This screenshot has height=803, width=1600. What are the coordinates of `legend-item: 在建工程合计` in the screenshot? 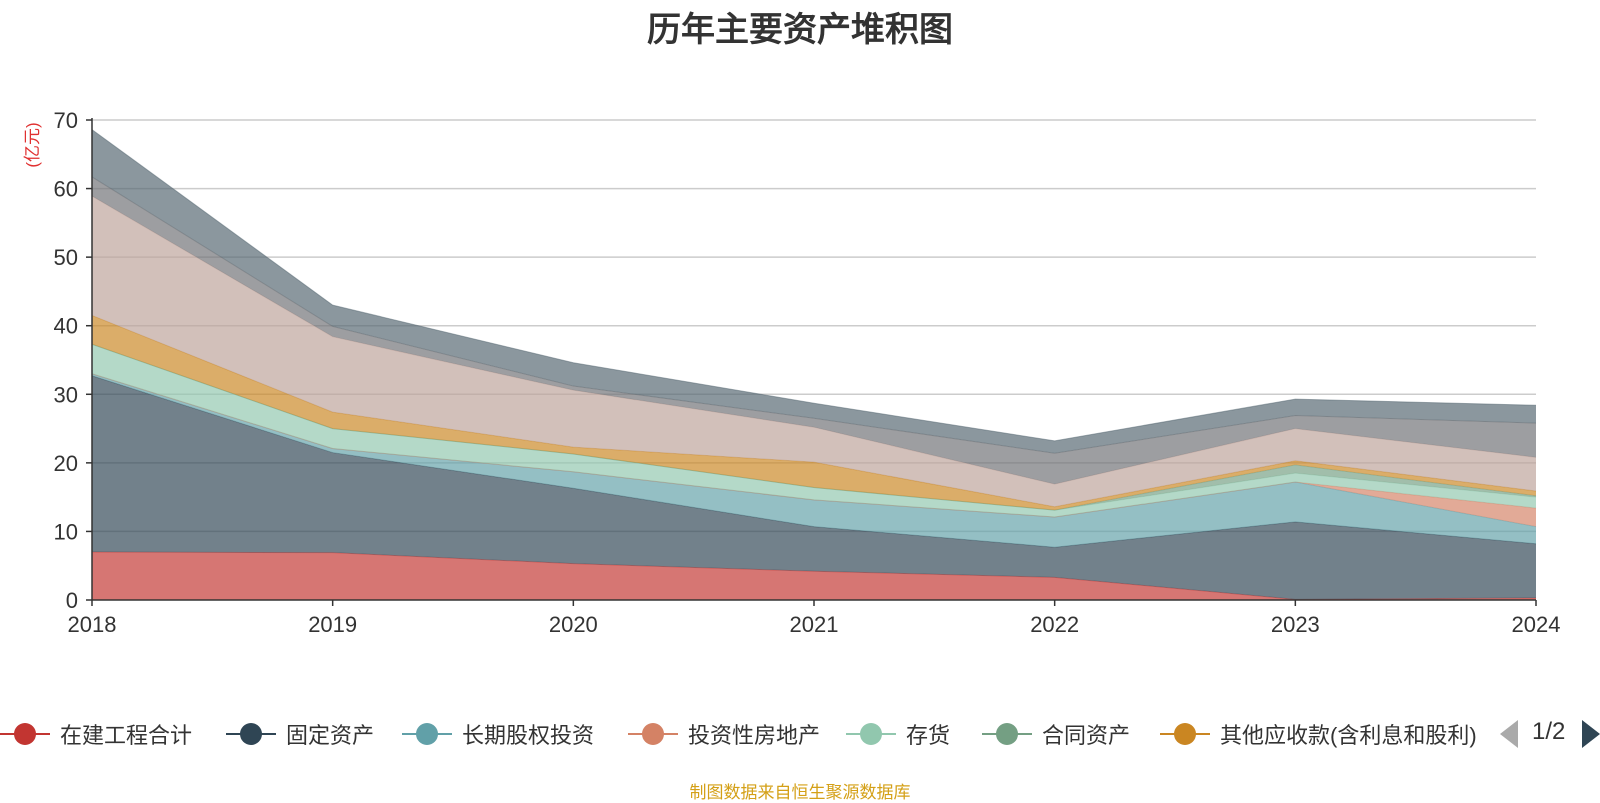 It's located at (96, 734).